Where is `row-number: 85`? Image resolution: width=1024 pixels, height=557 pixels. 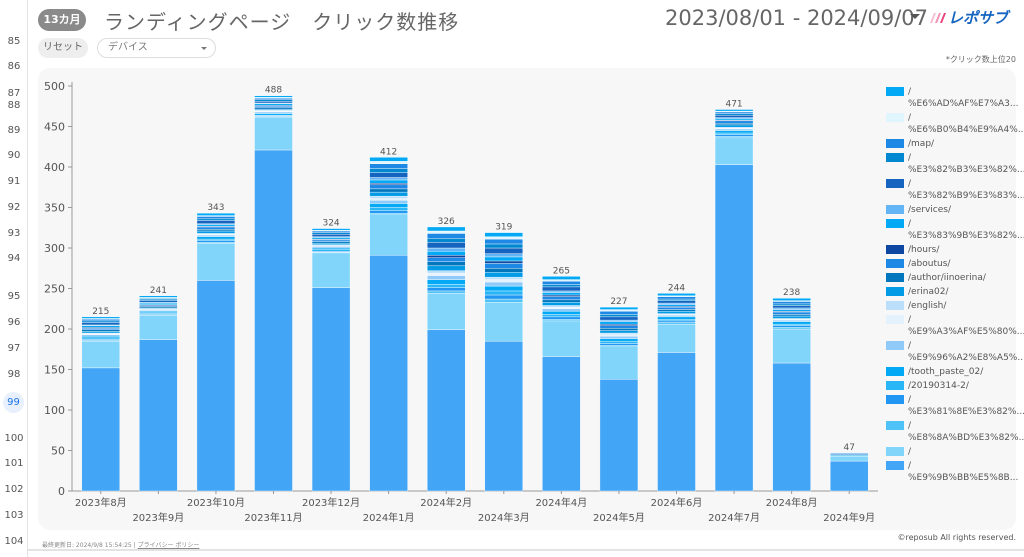 row-number: 85 is located at coordinates (14, 41).